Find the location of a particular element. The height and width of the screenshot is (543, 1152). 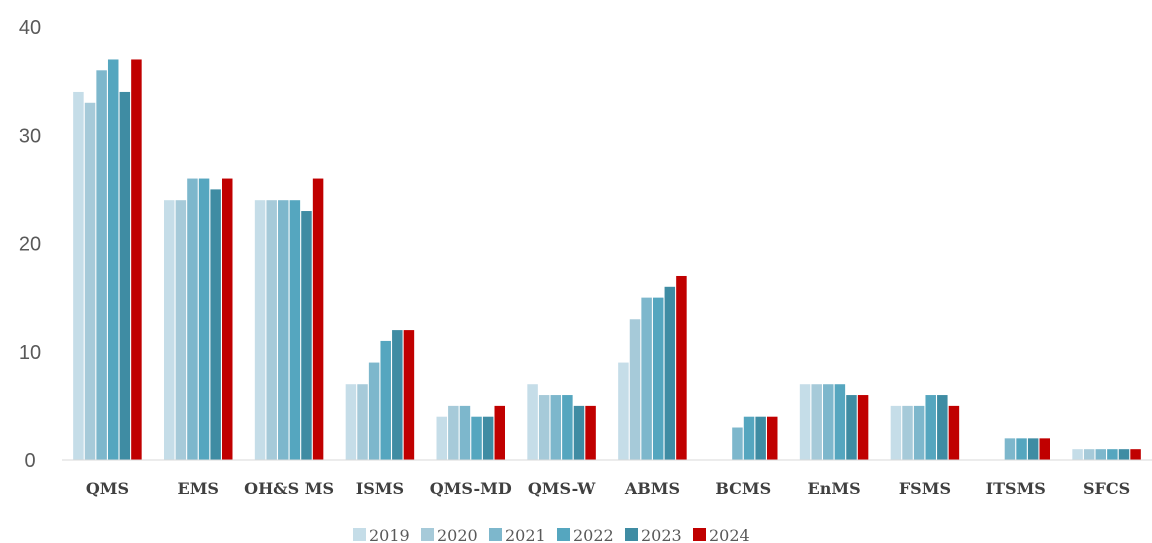

x-tick-label: BCMS is located at coordinates (743, 488).